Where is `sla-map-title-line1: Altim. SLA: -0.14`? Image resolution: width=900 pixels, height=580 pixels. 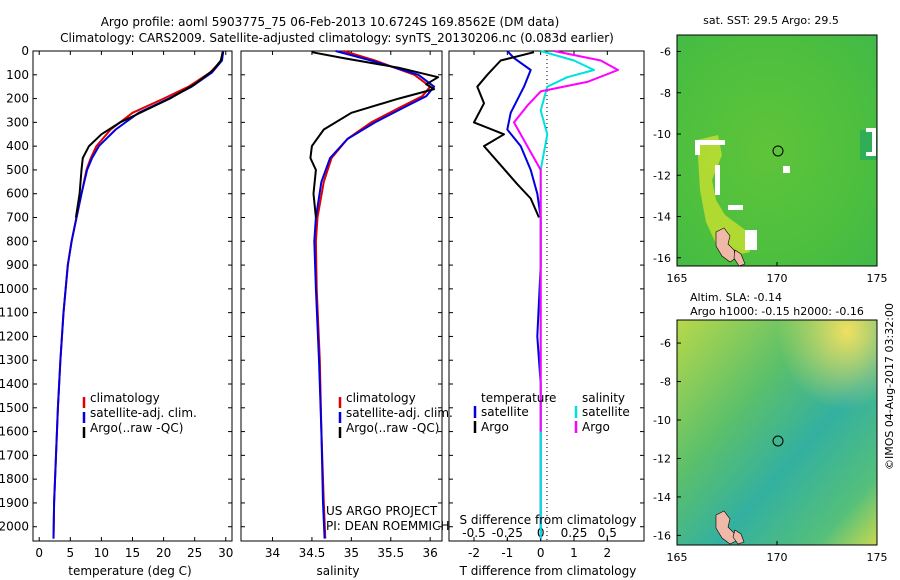
sla-map-title-line1: Altim. SLA: -0.14 is located at coordinates (736, 297).